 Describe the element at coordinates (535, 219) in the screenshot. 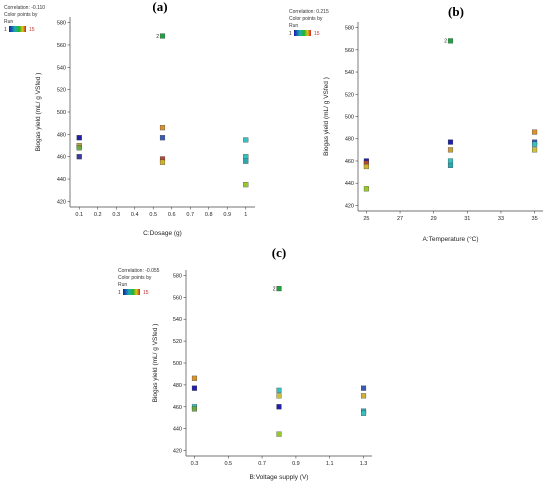

I see `x-tick-label: 35` at that location.